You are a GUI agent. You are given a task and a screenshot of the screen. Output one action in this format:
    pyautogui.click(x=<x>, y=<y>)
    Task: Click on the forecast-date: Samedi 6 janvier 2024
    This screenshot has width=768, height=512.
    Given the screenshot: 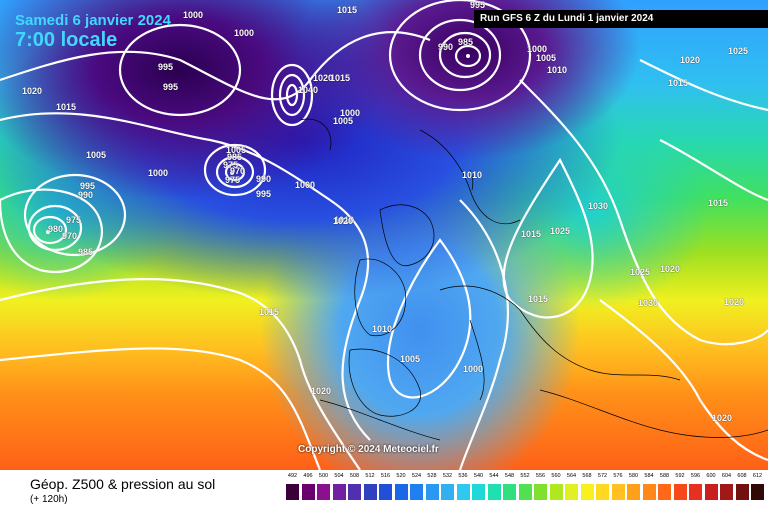 What is the action you would take?
    pyautogui.click(x=93, y=20)
    